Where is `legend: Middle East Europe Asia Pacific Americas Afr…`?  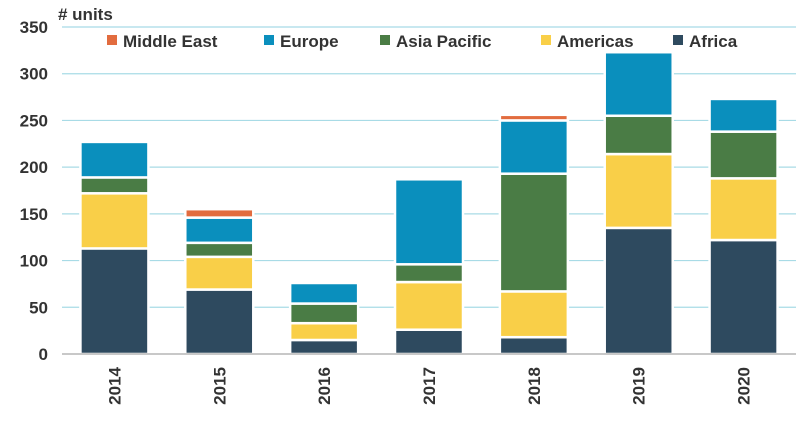 legend: Middle East Europe Asia Pacific Americas Afr… is located at coordinates (422, 41).